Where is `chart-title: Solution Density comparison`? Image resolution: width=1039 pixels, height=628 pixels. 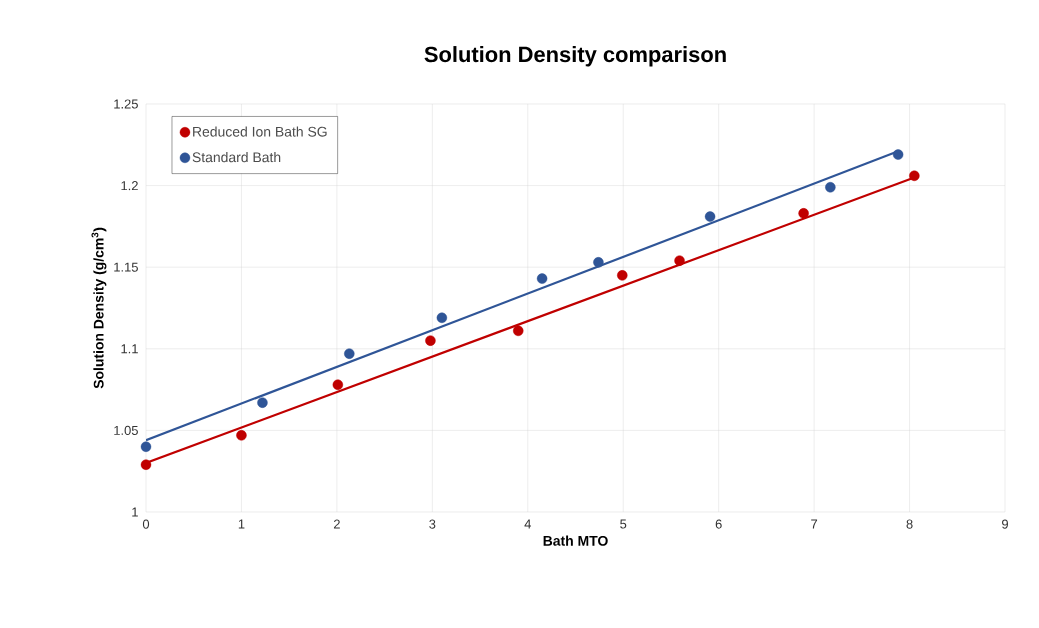
chart-title: Solution Density comparison is located at coordinates (575, 56).